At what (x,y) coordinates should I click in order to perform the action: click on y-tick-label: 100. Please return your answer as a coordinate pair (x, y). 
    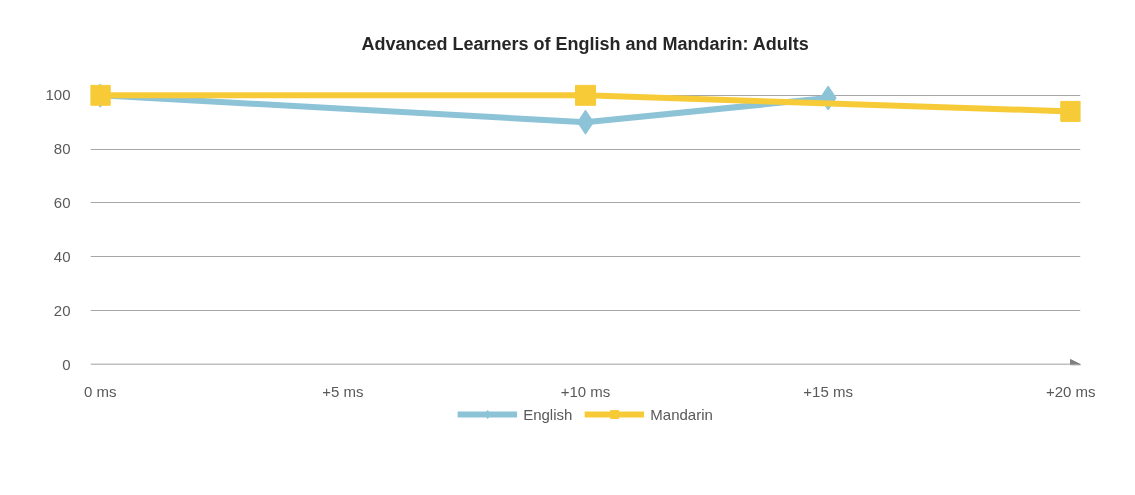
    Looking at the image, I should click on (58, 95).